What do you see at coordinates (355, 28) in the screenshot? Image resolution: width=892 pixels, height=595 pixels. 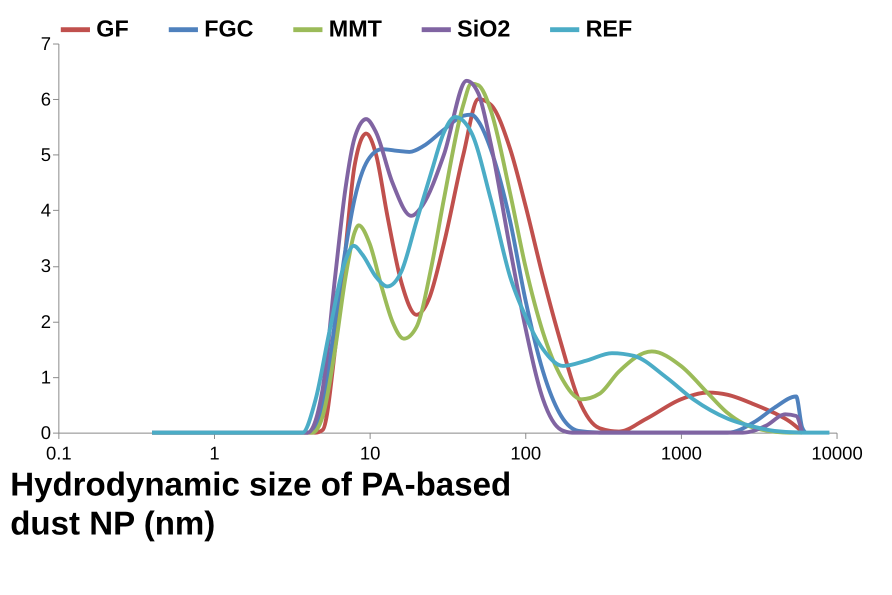 I see `legend-label: MMT` at bounding box center [355, 28].